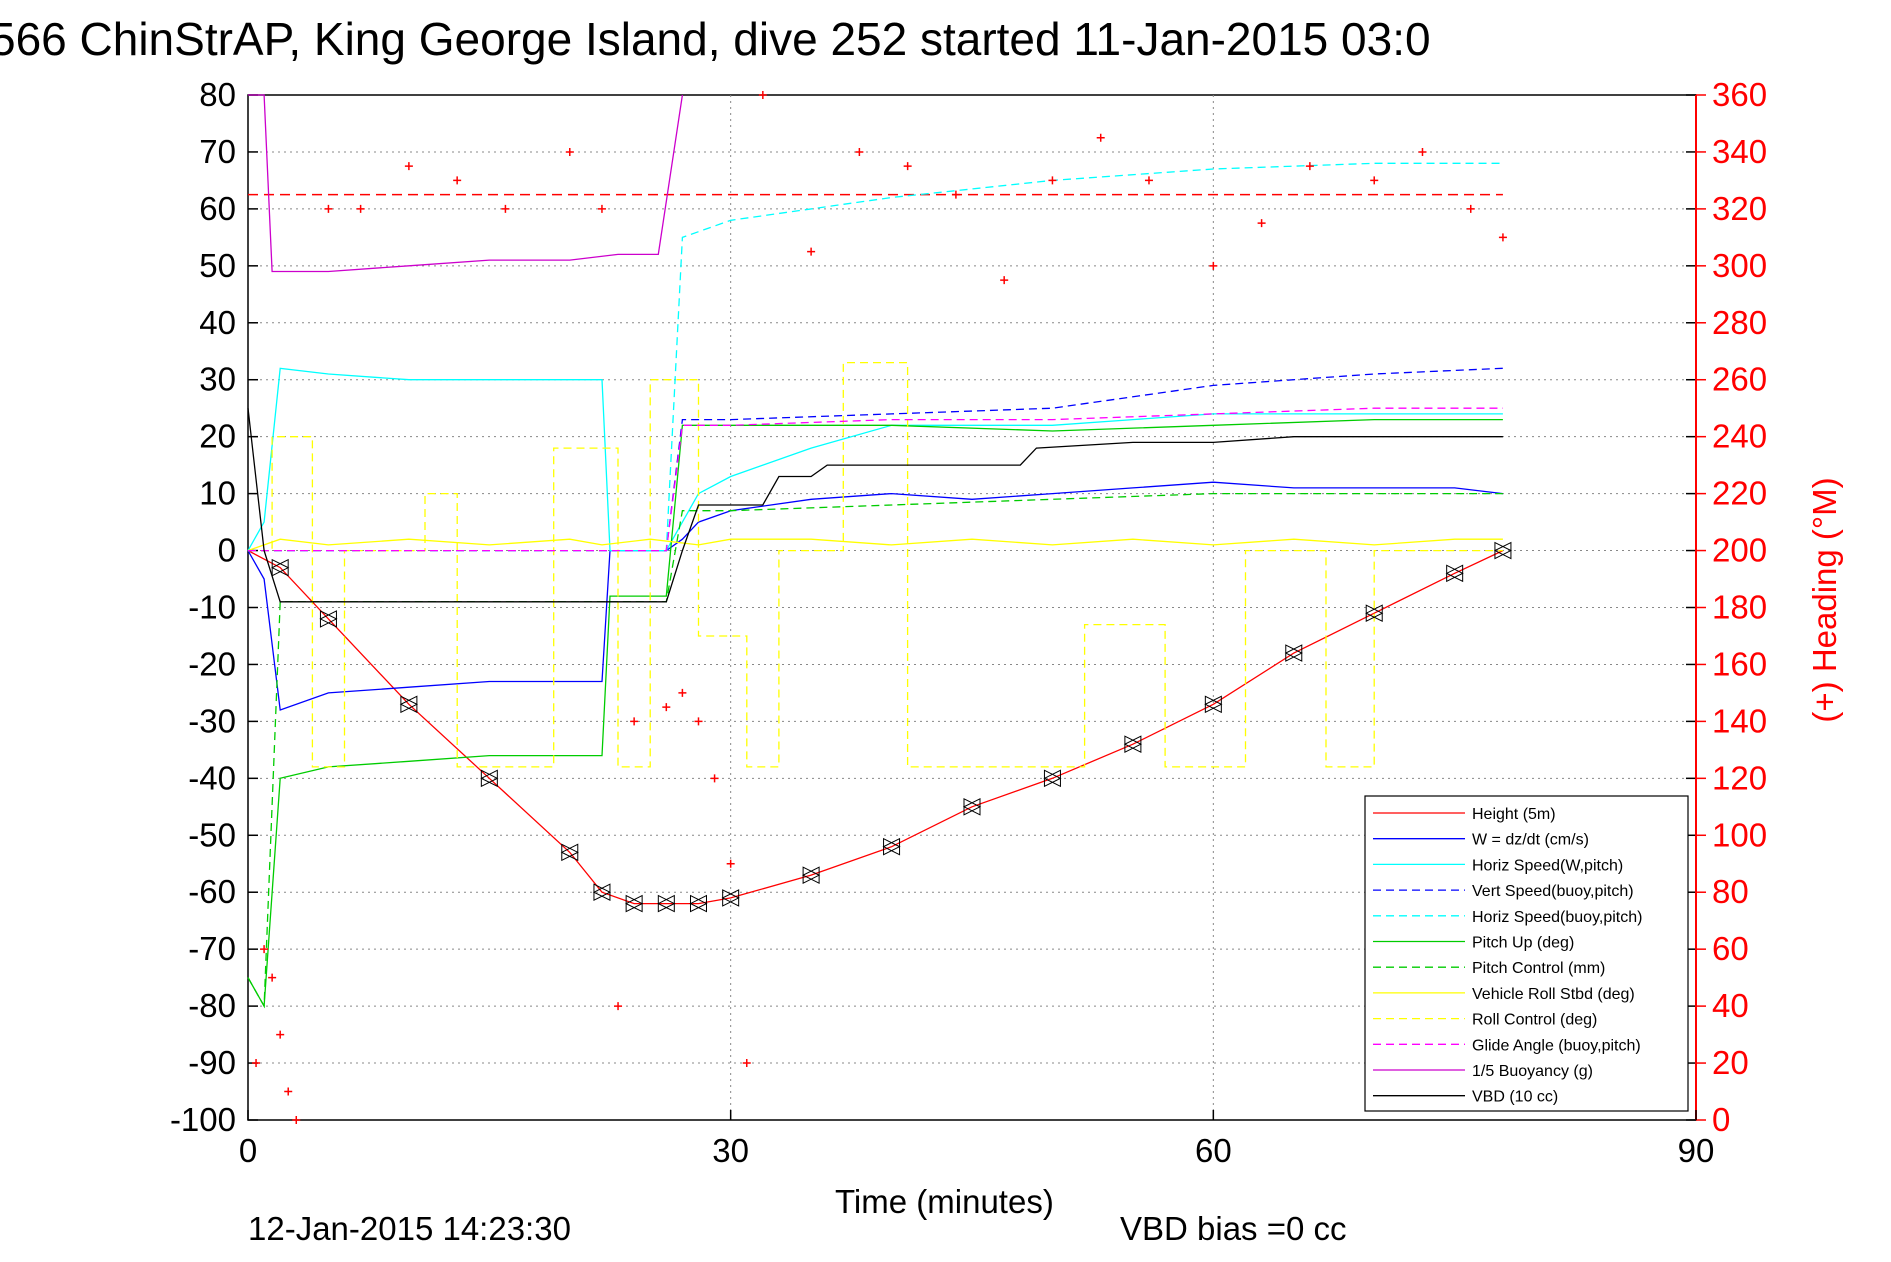 The image size is (1891, 1262). What do you see at coordinates (1553, 891) in the screenshot?
I see `legend-entry: Vert Speed(buoy,pitch)` at bounding box center [1553, 891].